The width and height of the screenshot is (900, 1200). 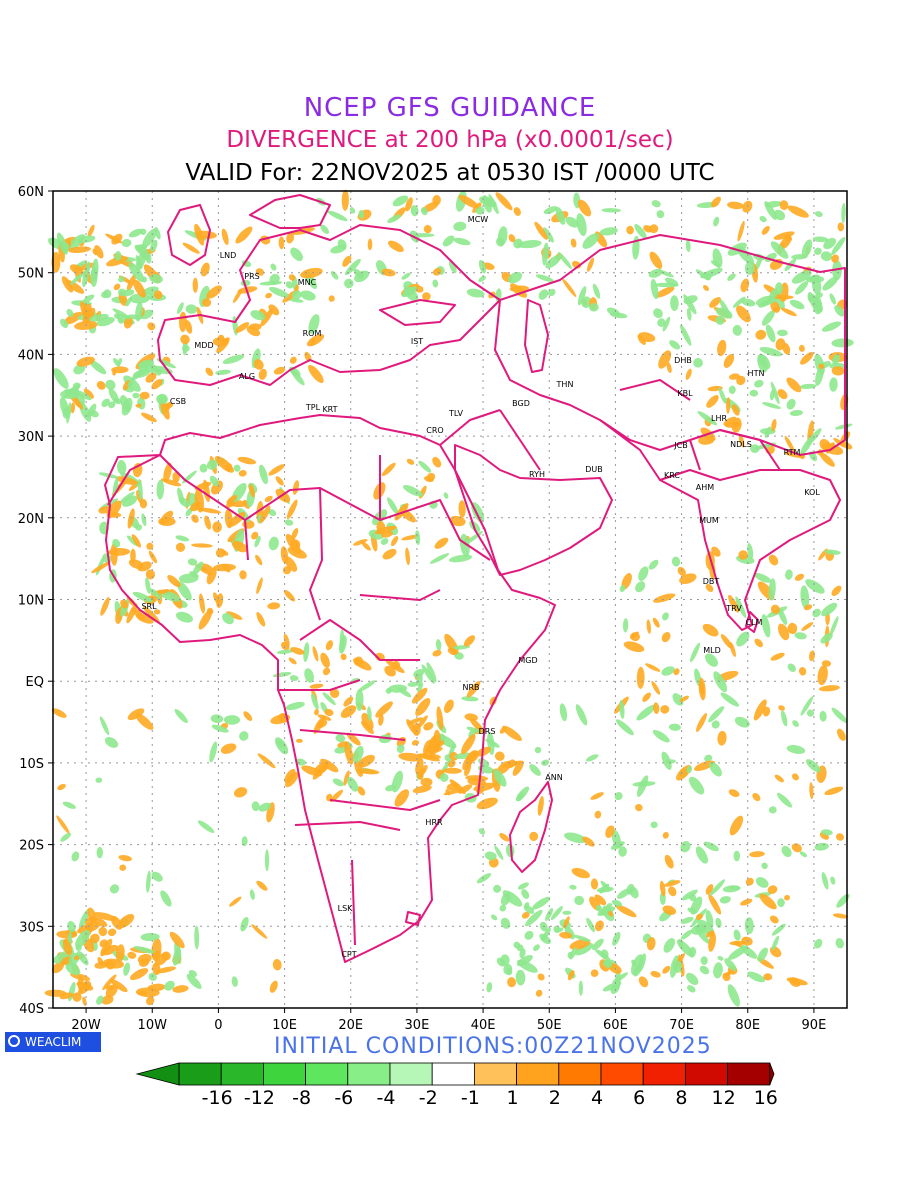 I want to click on colorbar-swatch, so click(x=664, y=1074).